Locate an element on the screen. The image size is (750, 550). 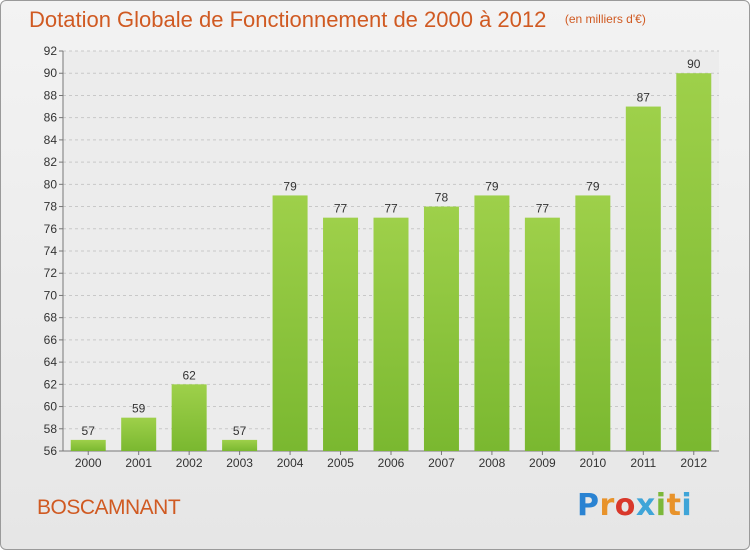
y-tick-label: 84 is located at coordinates (51, 140).